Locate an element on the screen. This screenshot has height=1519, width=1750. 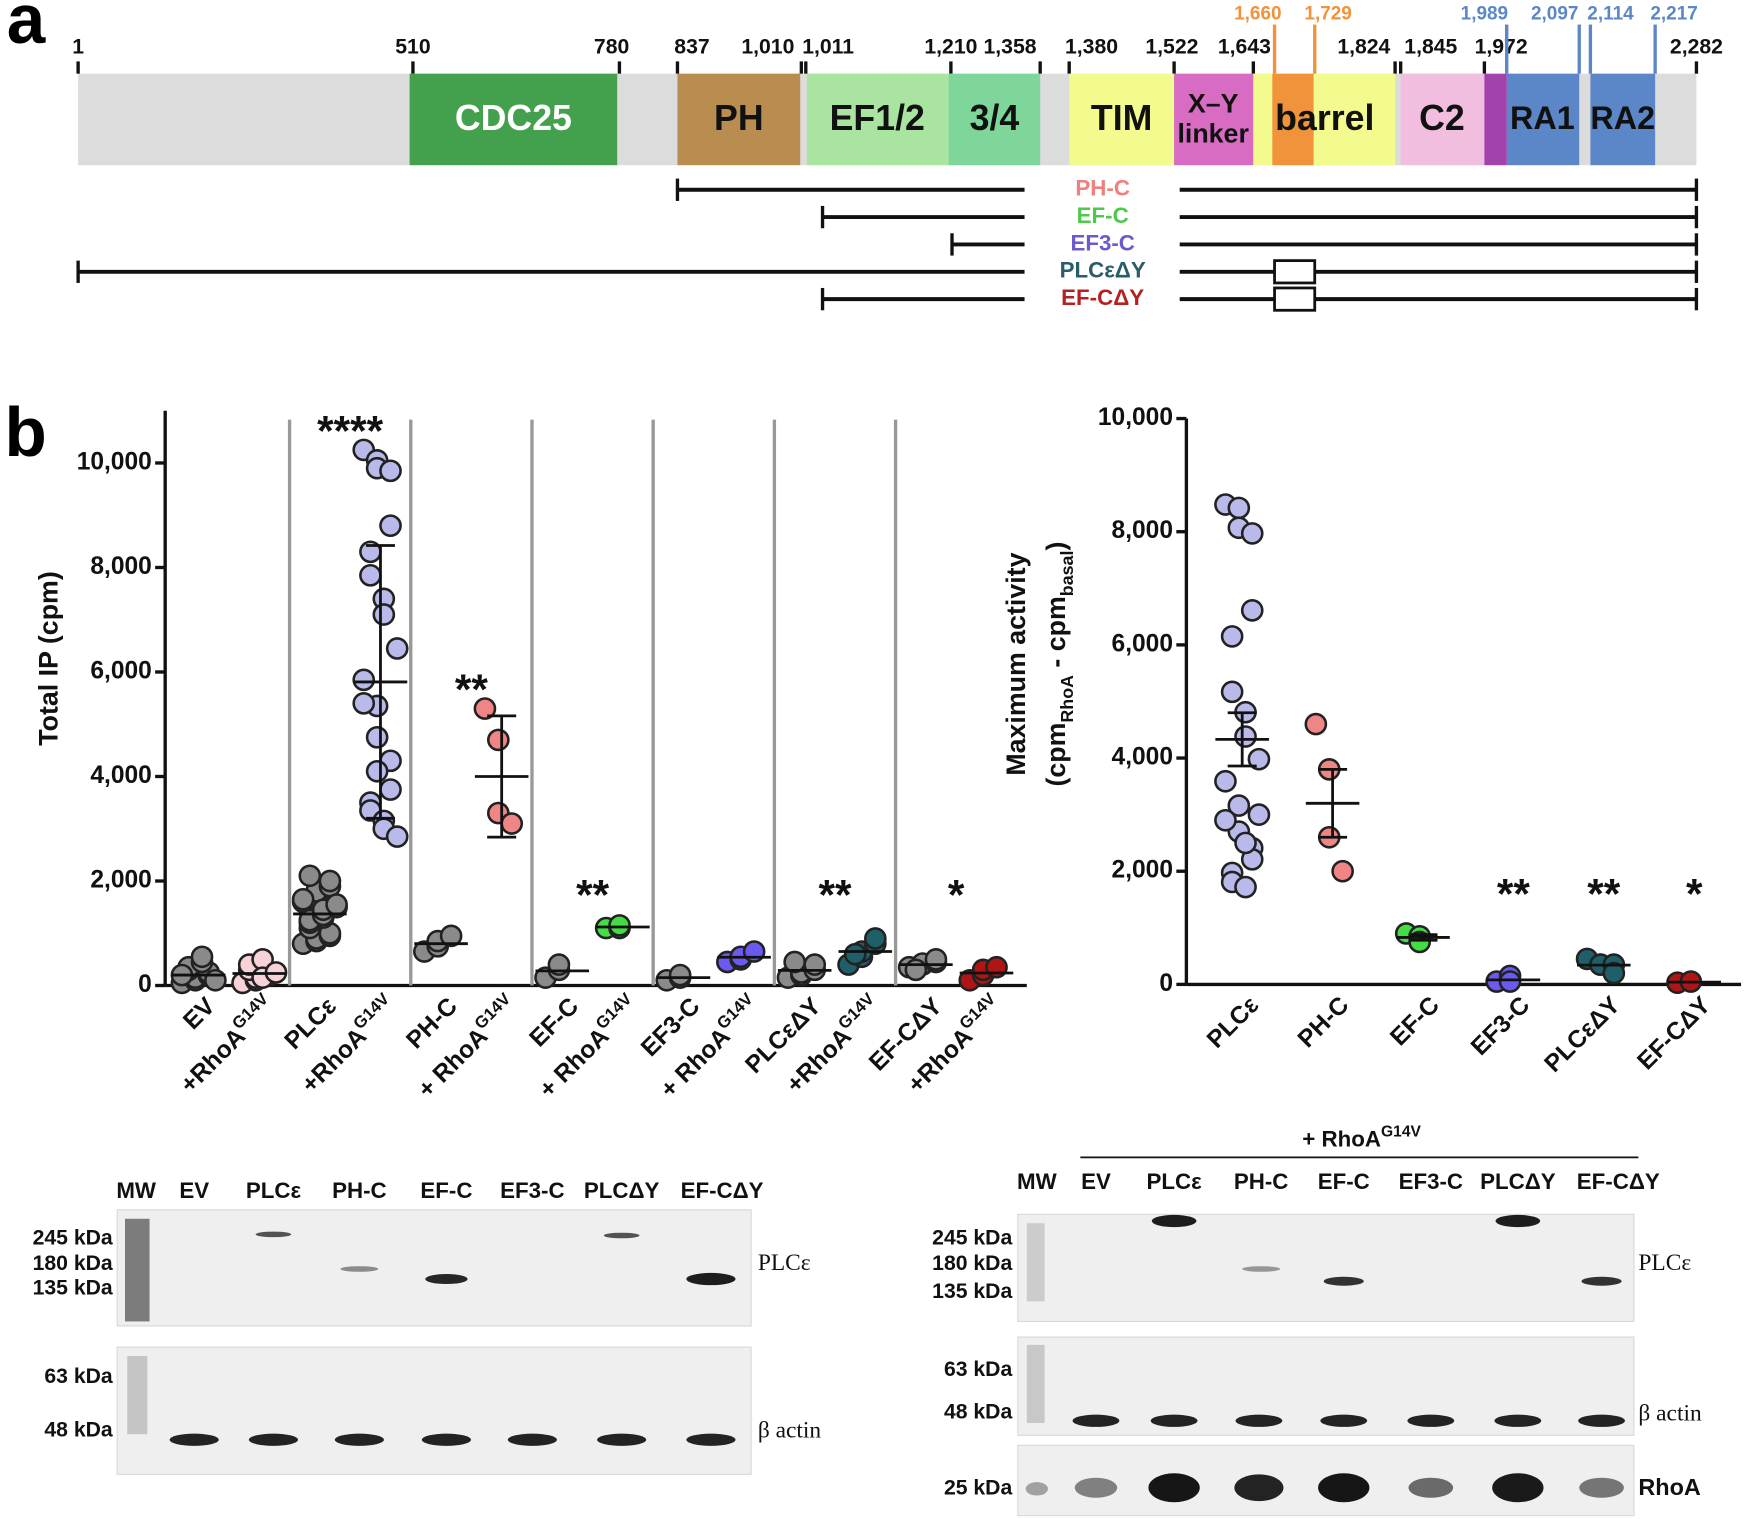
lane-label: EF3-C is located at coordinates (1431, 1181).